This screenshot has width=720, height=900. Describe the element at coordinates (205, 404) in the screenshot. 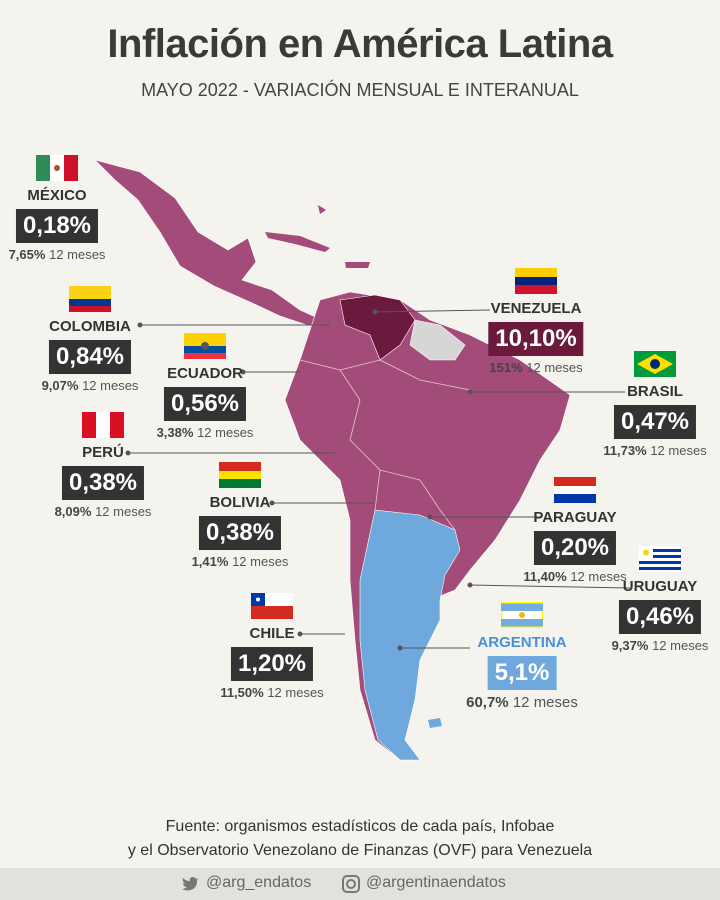

I see `monthly-value: 0,56%` at that location.